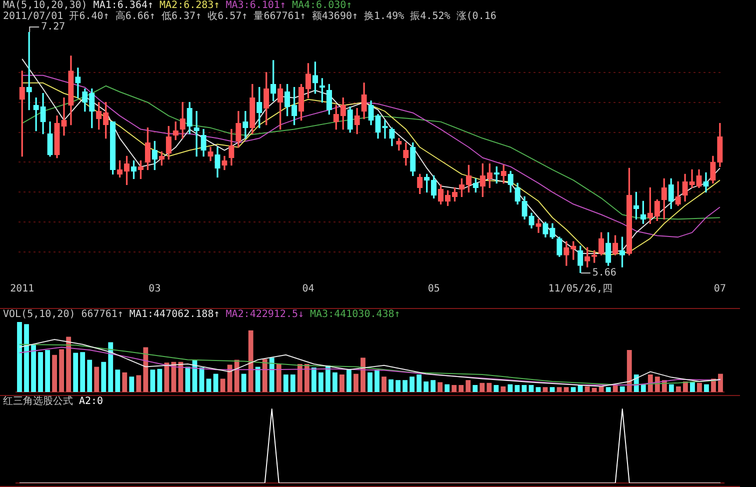 This screenshot has height=487, width=756. Describe the element at coordinates (434, 289) in the screenshot. I see `x-tick-label: 05` at that location.